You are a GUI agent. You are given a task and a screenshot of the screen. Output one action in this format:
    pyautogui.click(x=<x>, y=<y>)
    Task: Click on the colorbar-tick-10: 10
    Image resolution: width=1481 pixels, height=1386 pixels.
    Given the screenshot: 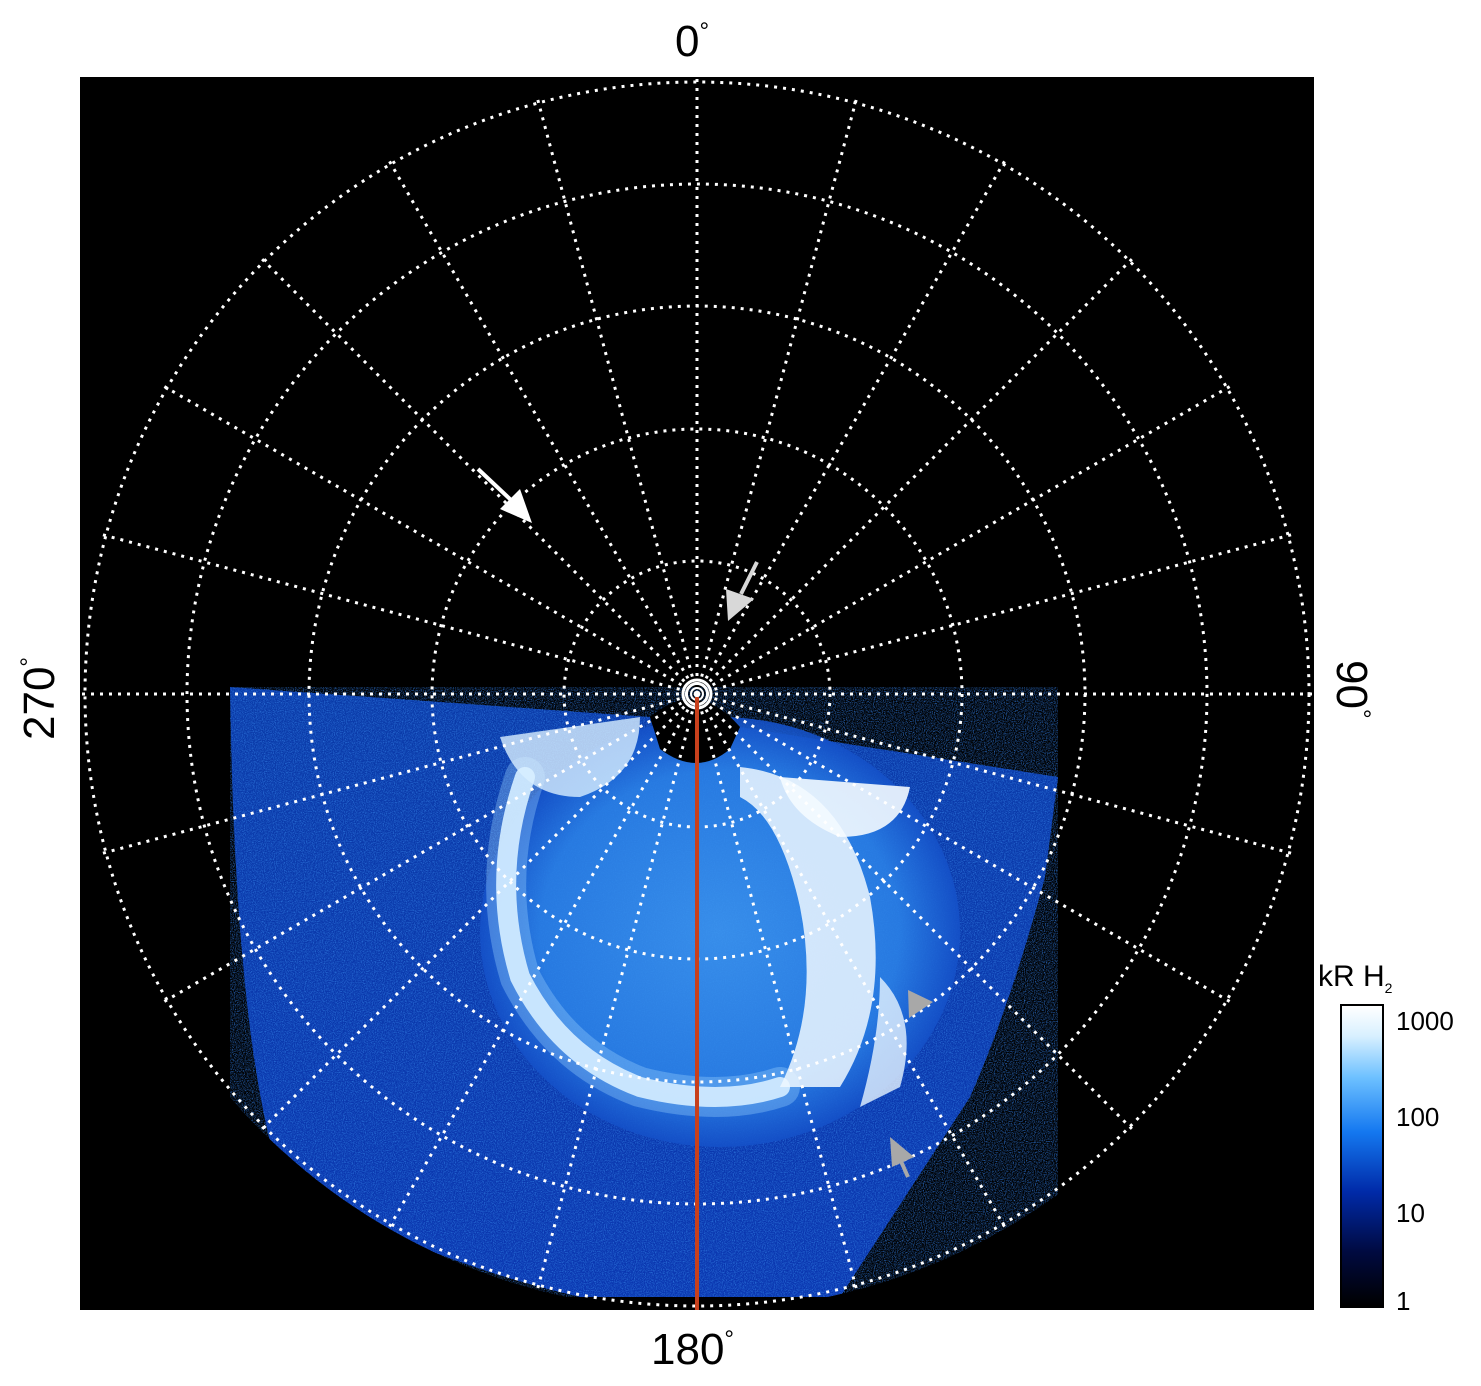 What is the action you would take?
    pyautogui.click(x=1410, y=1213)
    